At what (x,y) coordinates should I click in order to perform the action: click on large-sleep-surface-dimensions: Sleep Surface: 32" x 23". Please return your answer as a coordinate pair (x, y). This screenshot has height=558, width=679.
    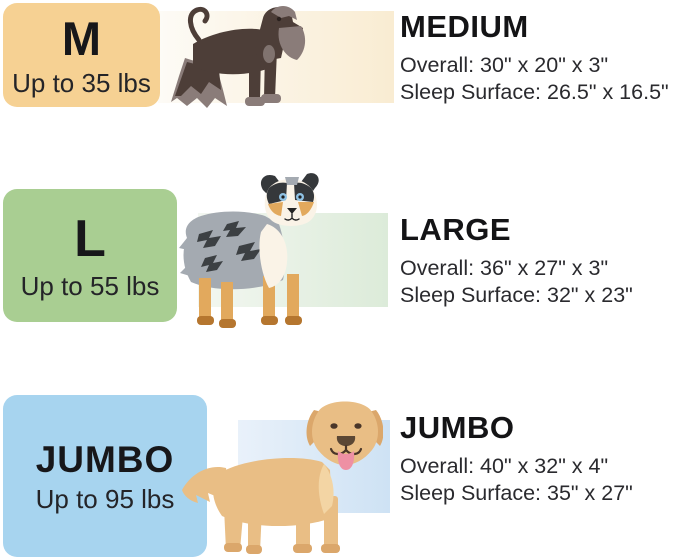
    Looking at the image, I should click on (516, 294).